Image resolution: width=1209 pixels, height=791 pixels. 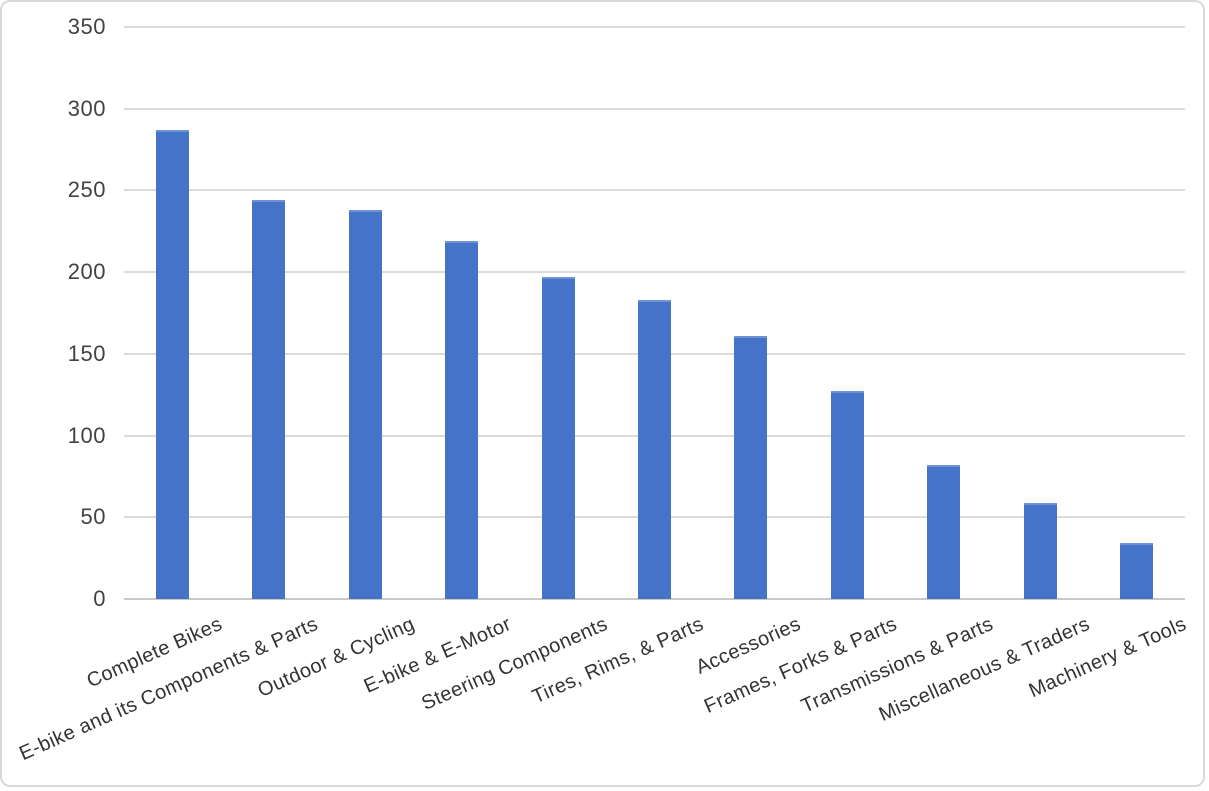 What do you see at coordinates (86, 272) in the screenshot?
I see `y-axis-tick-label: 200` at bounding box center [86, 272].